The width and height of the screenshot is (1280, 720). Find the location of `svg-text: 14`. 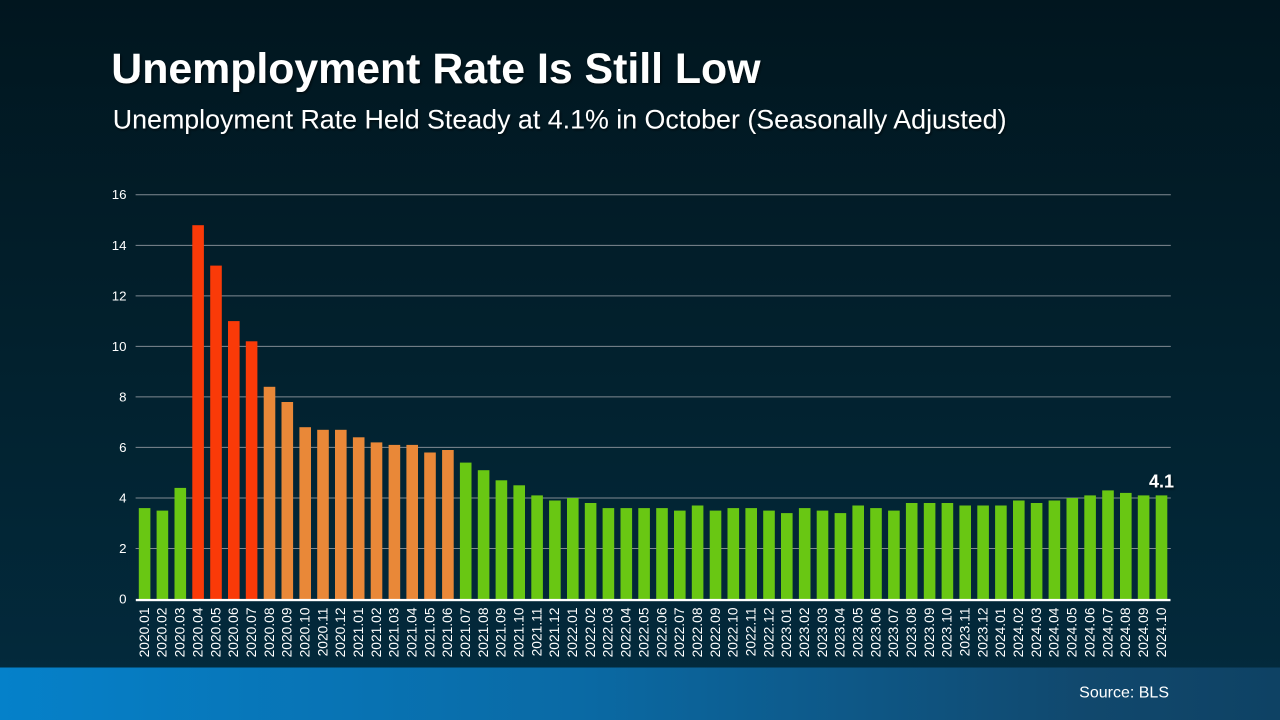

svg-text: 14 is located at coordinates (119, 245).